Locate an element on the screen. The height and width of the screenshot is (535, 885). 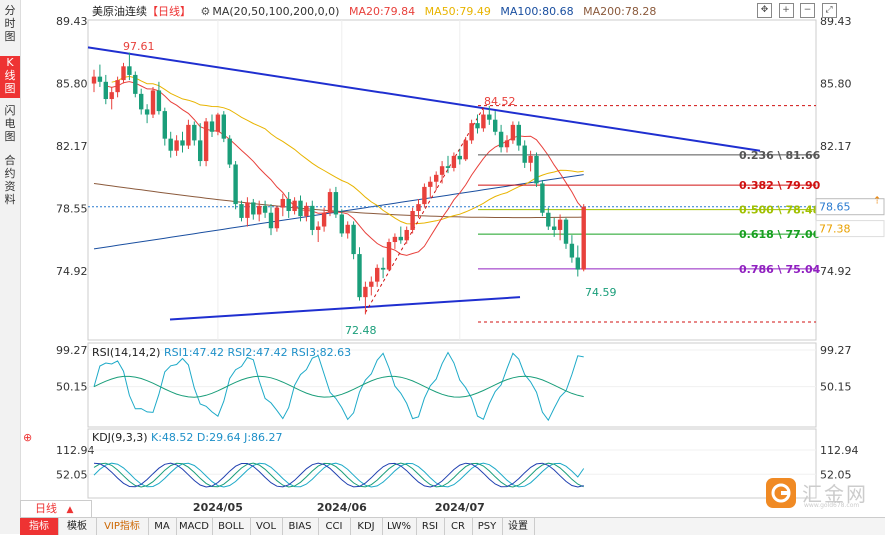
kdj-y-label-left: 112.94 is located at coordinates (75, 450).